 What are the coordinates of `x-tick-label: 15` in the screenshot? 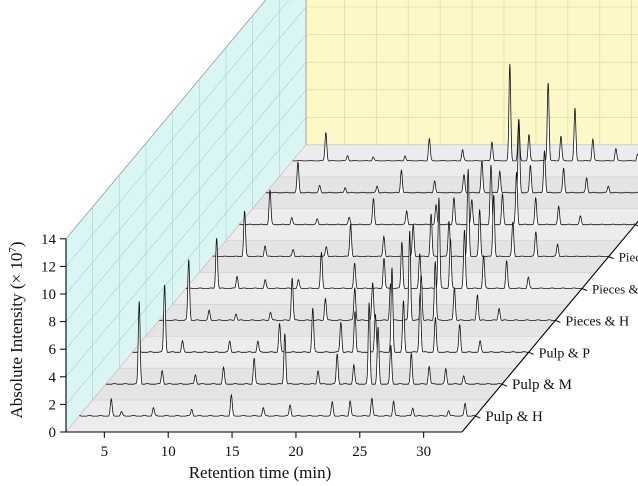 It's located at (232, 452).